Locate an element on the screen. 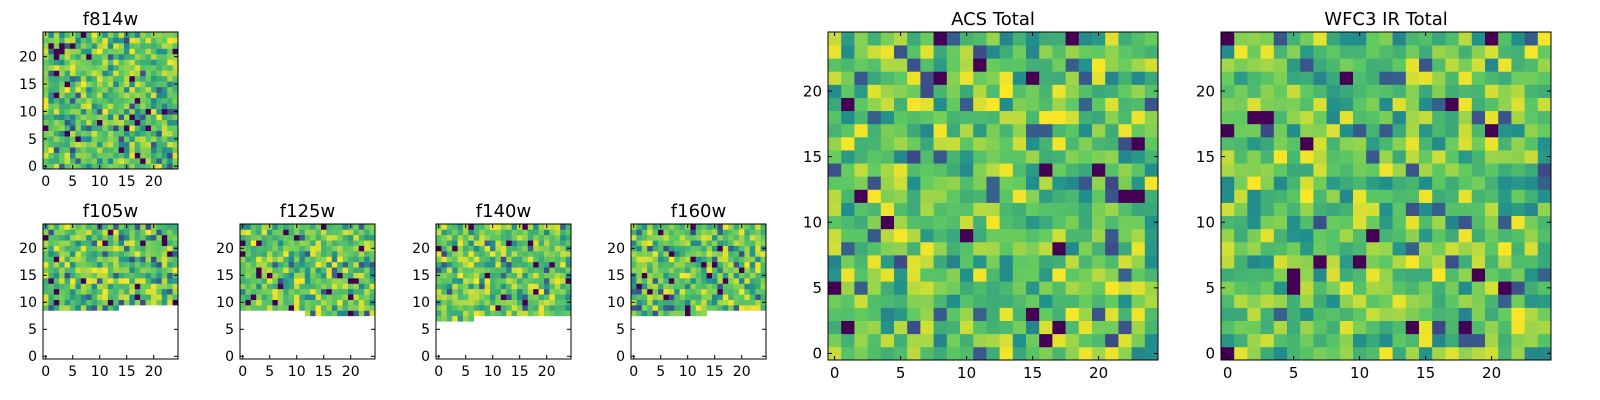 The width and height of the screenshot is (1600, 400). heatmap-cells is located at coordinates (111, 101).